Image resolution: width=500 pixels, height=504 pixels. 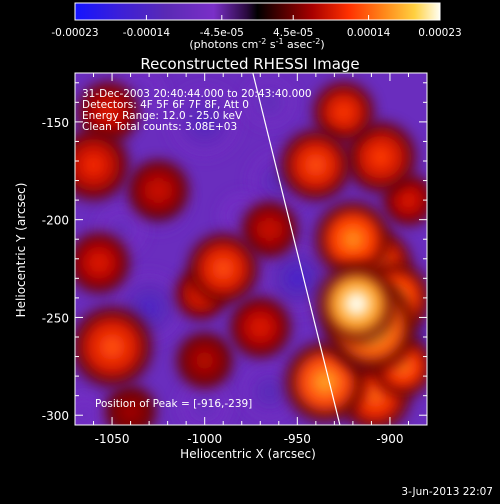 What do you see at coordinates (112, 439) in the screenshot?
I see `x-tick-label: -1050` at bounding box center [112, 439].